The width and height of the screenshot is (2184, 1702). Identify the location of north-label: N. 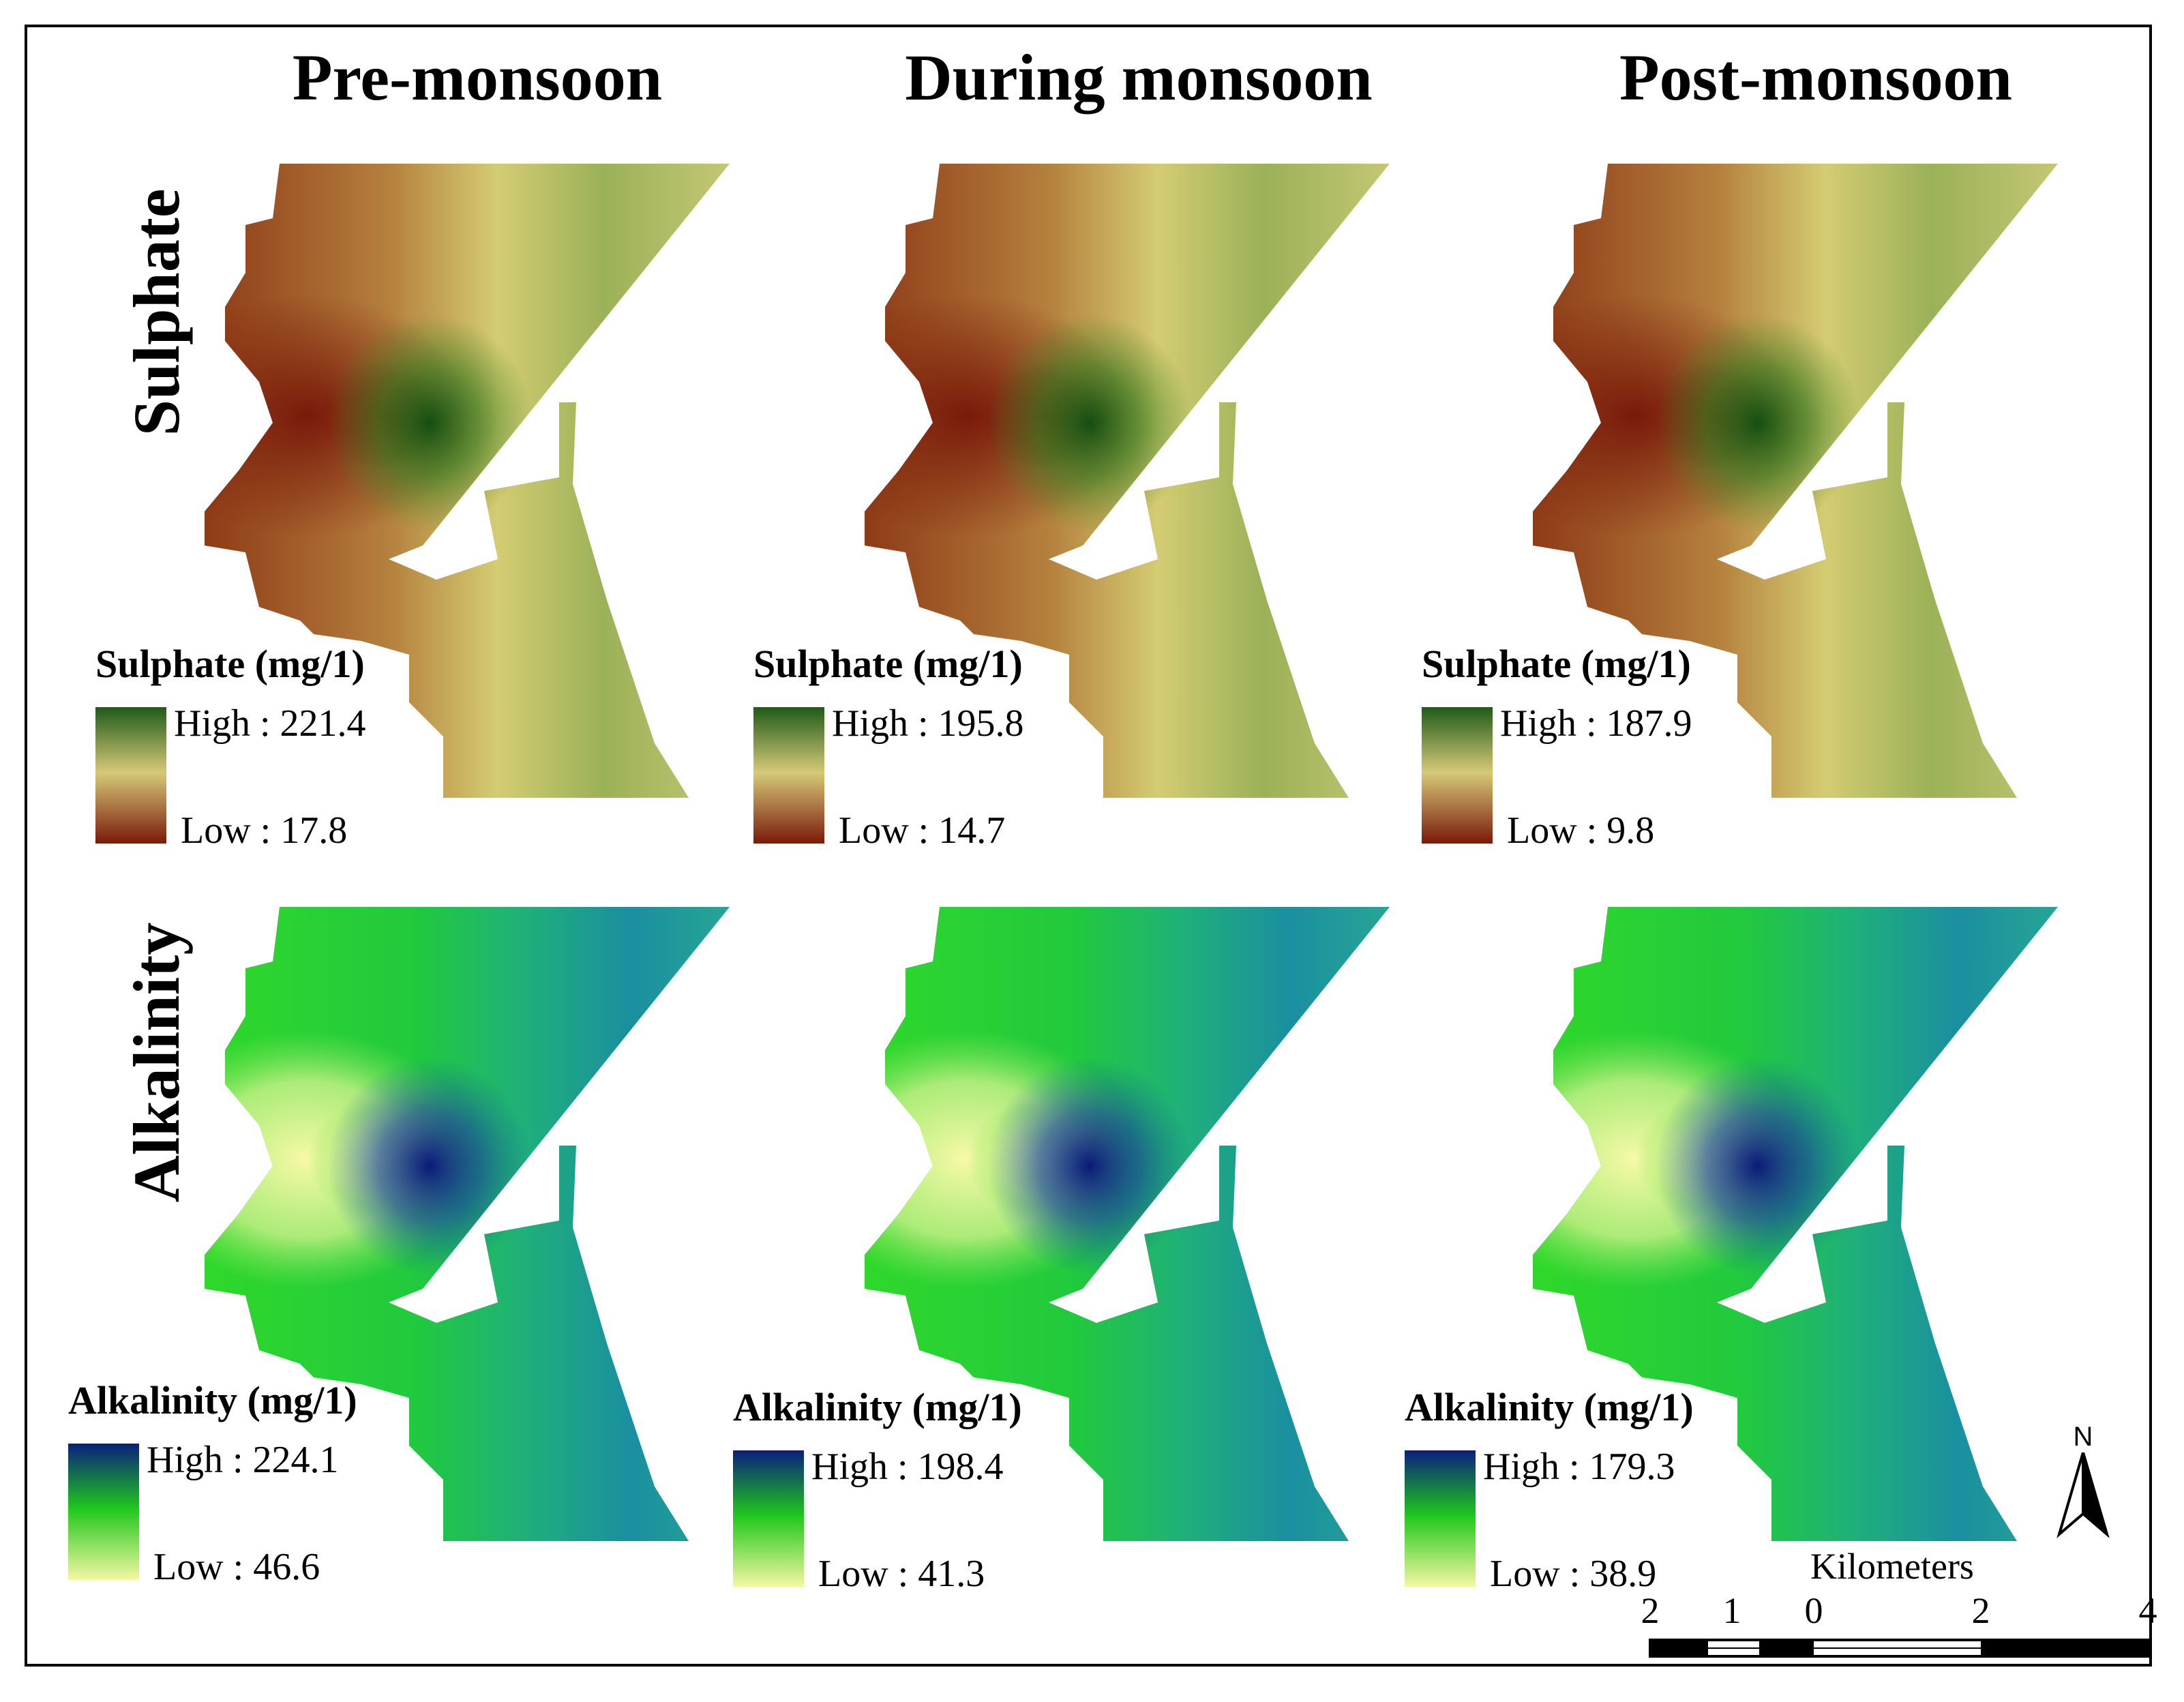
(2083, 1437).